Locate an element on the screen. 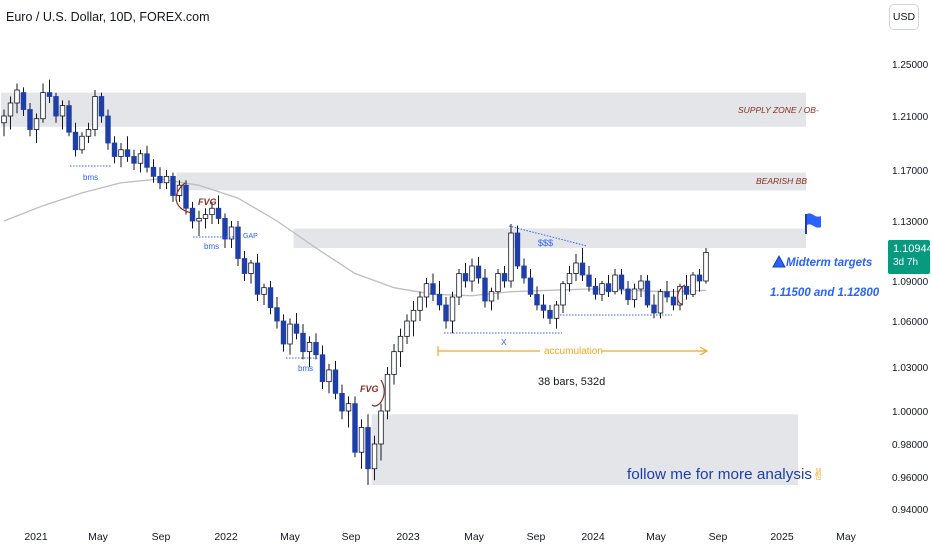  x-tick-13: May is located at coordinates (846, 537).